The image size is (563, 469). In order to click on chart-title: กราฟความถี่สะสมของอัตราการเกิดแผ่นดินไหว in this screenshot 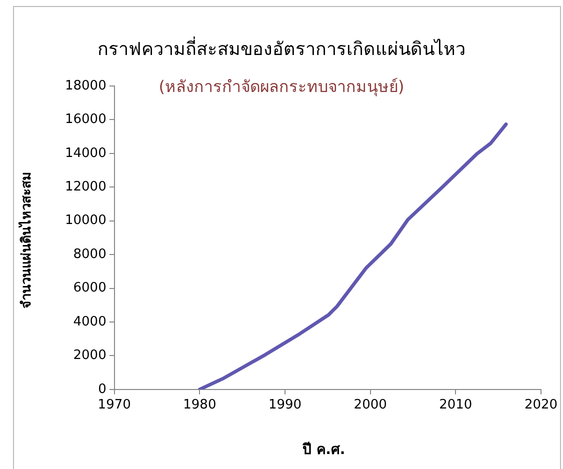, I will do `click(281, 49)`.